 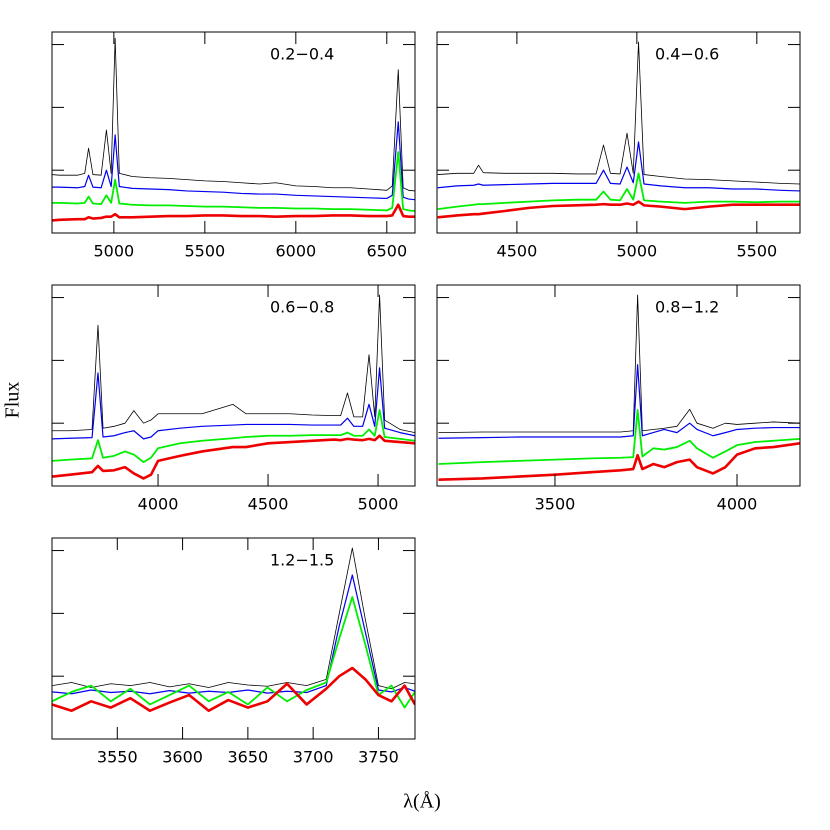 I want to click on x-tick-label: 6000, so click(x=295, y=251).